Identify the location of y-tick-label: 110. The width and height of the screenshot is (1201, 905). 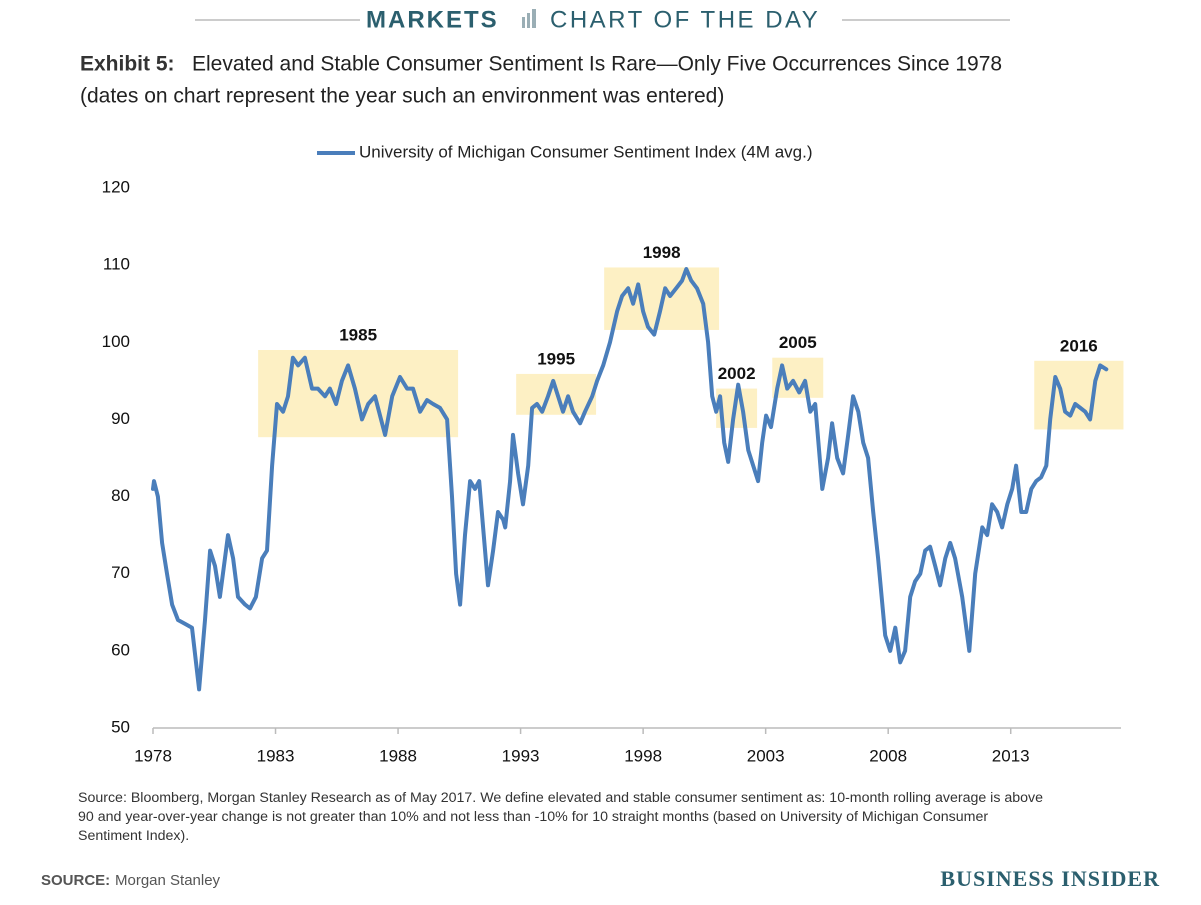
(116, 264).